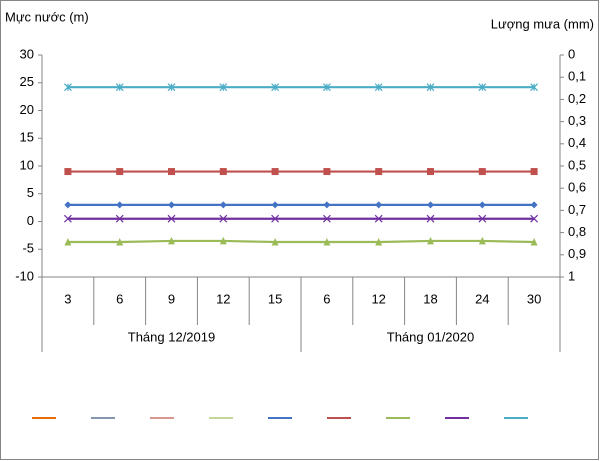 The width and height of the screenshot is (600, 461). Describe the element at coordinates (301, 241) in the screenshot. I see `series-line` at that location.